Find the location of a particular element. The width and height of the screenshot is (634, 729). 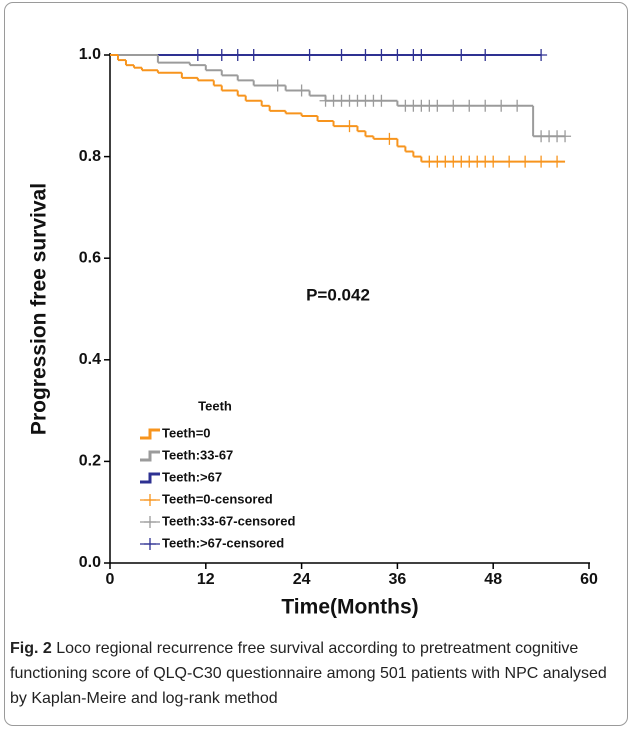

legend-label: Teeth=0-censored is located at coordinates (217, 498).